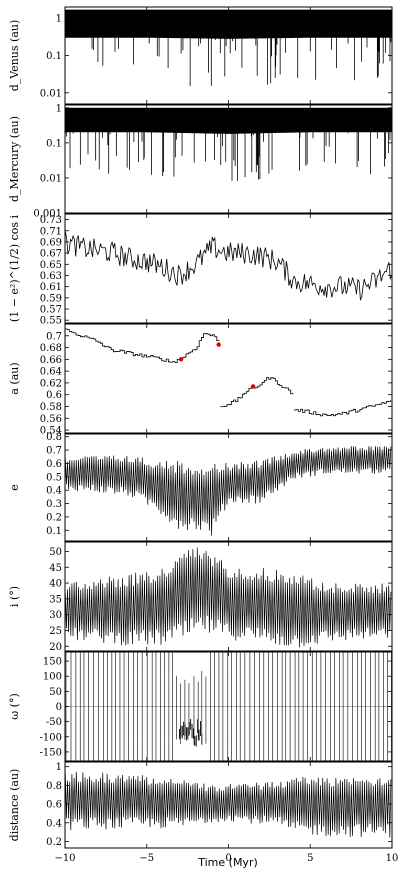 This screenshot has height=875, width=407. I want to click on y-axis-label: d_Mercury (au), so click(14, 159).